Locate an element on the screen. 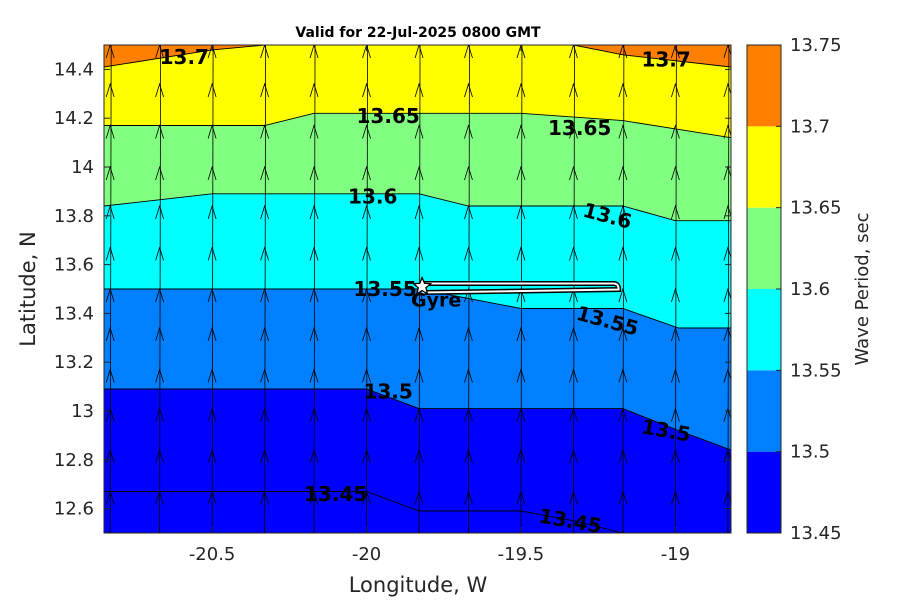 This screenshot has height=600, width=900. colorbar-tick-label: 13.65 is located at coordinates (816, 208).